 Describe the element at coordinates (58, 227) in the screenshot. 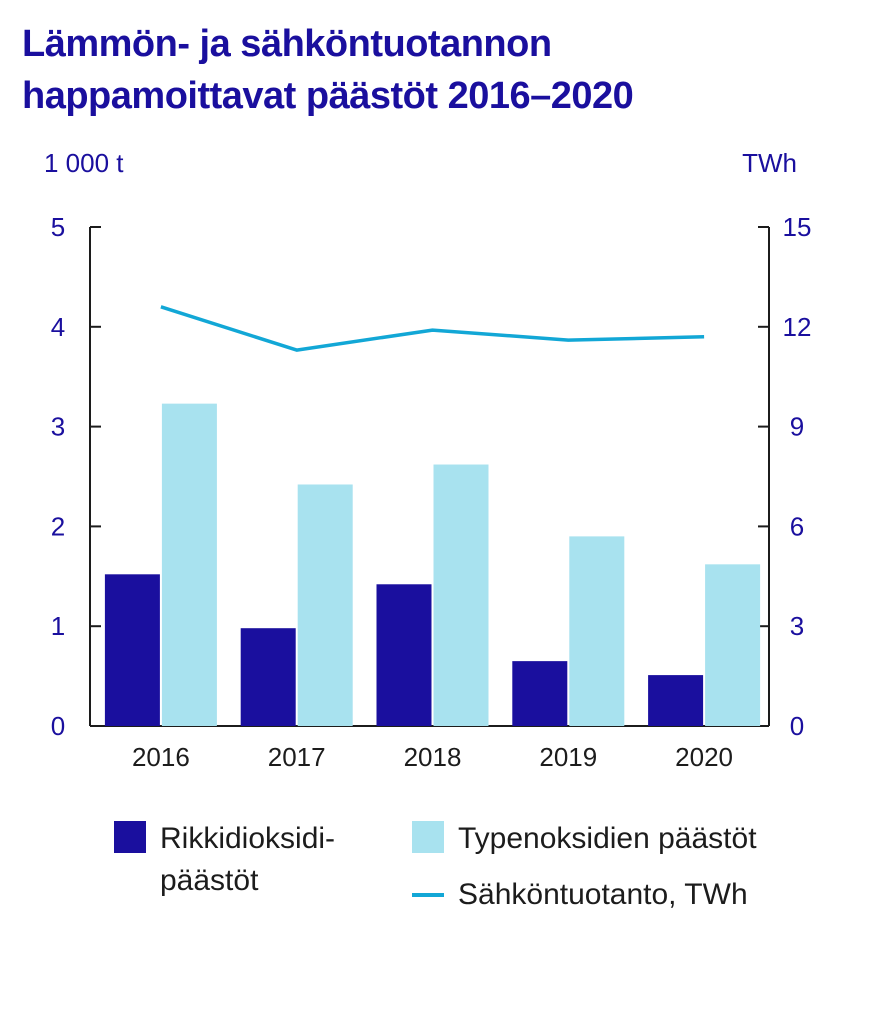

I see `left-tick-label: 5` at that location.